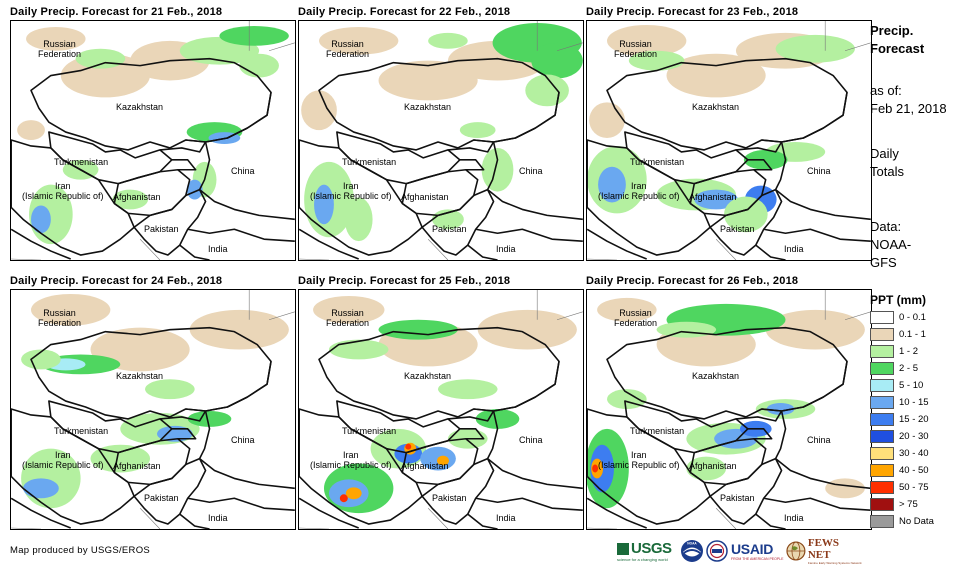  I want to click on legend-item: 1 - 2, so click(894, 351).